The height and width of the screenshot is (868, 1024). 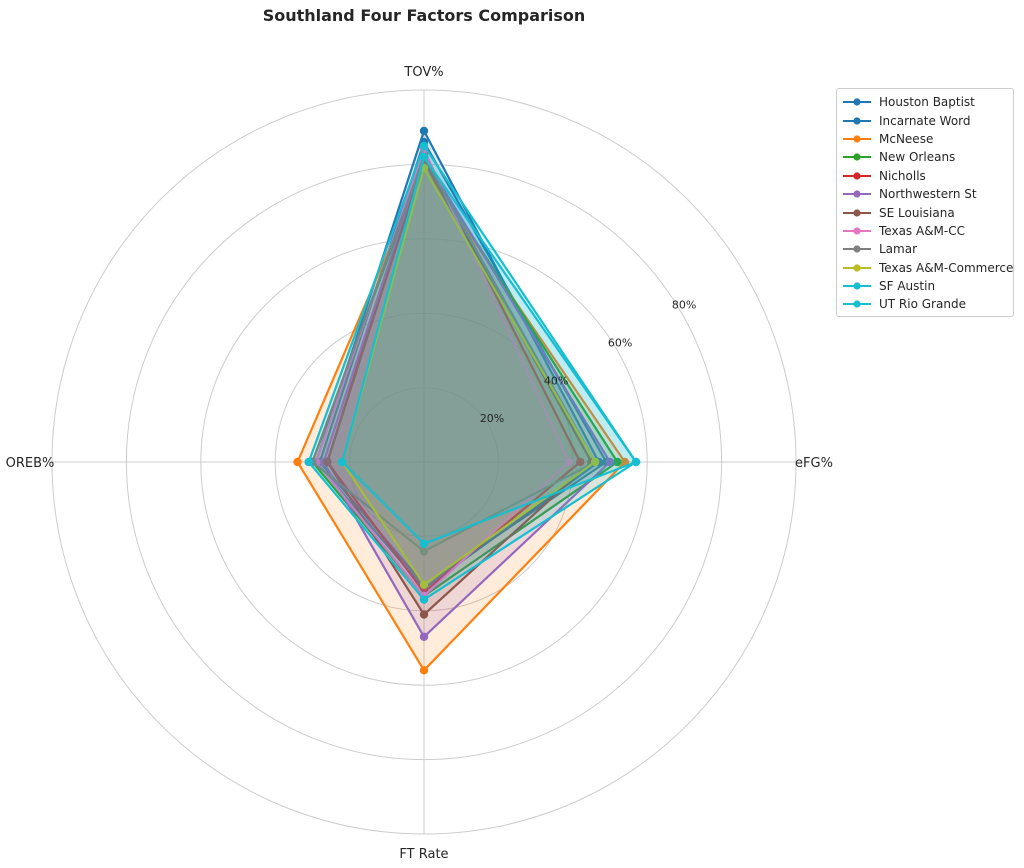 What do you see at coordinates (925, 249) in the screenshot?
I see `legend-item: Lamar` at bounding box center [925, 249].